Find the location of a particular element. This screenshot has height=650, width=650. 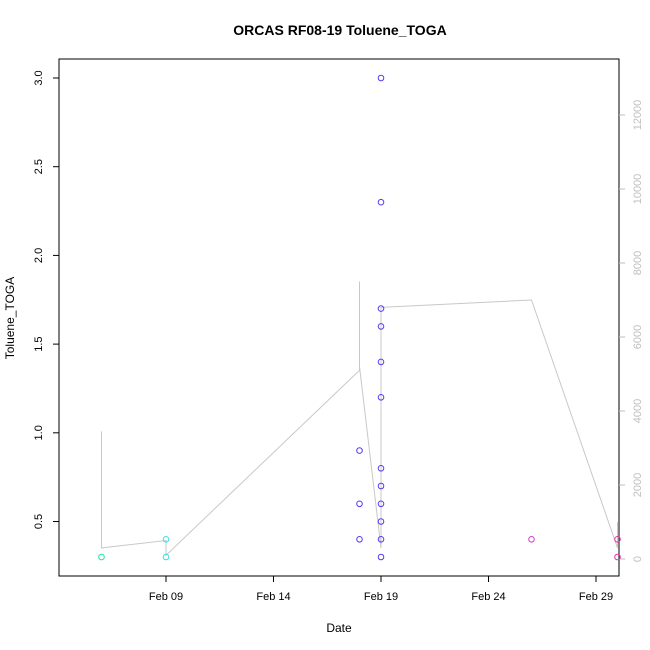

y-right-tick-label: 2000 is located at coordinates (638, 485).